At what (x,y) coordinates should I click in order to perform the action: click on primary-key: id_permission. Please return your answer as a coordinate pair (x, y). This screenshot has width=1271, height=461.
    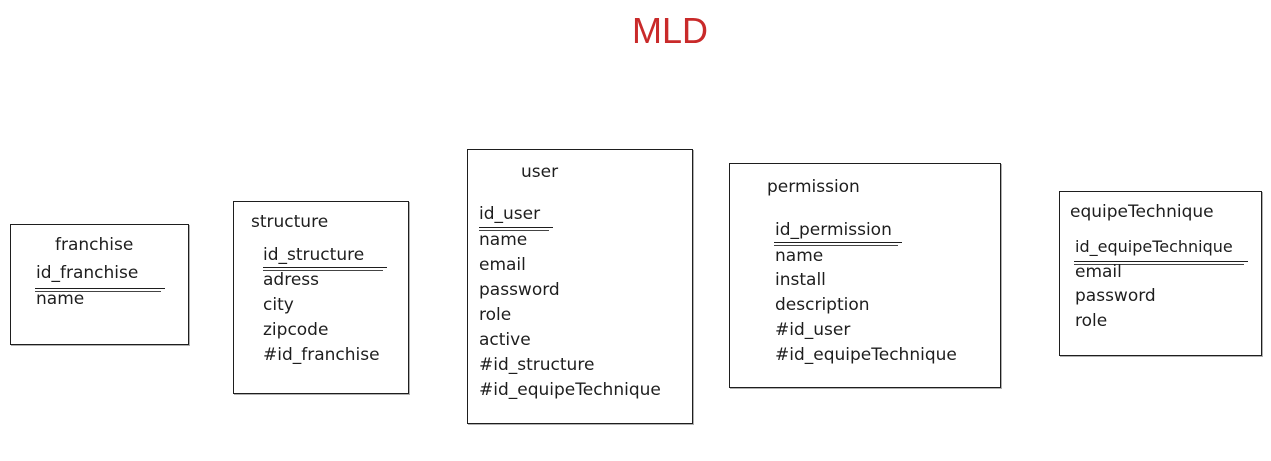
    Looking at the image, I should click on (833, 230).